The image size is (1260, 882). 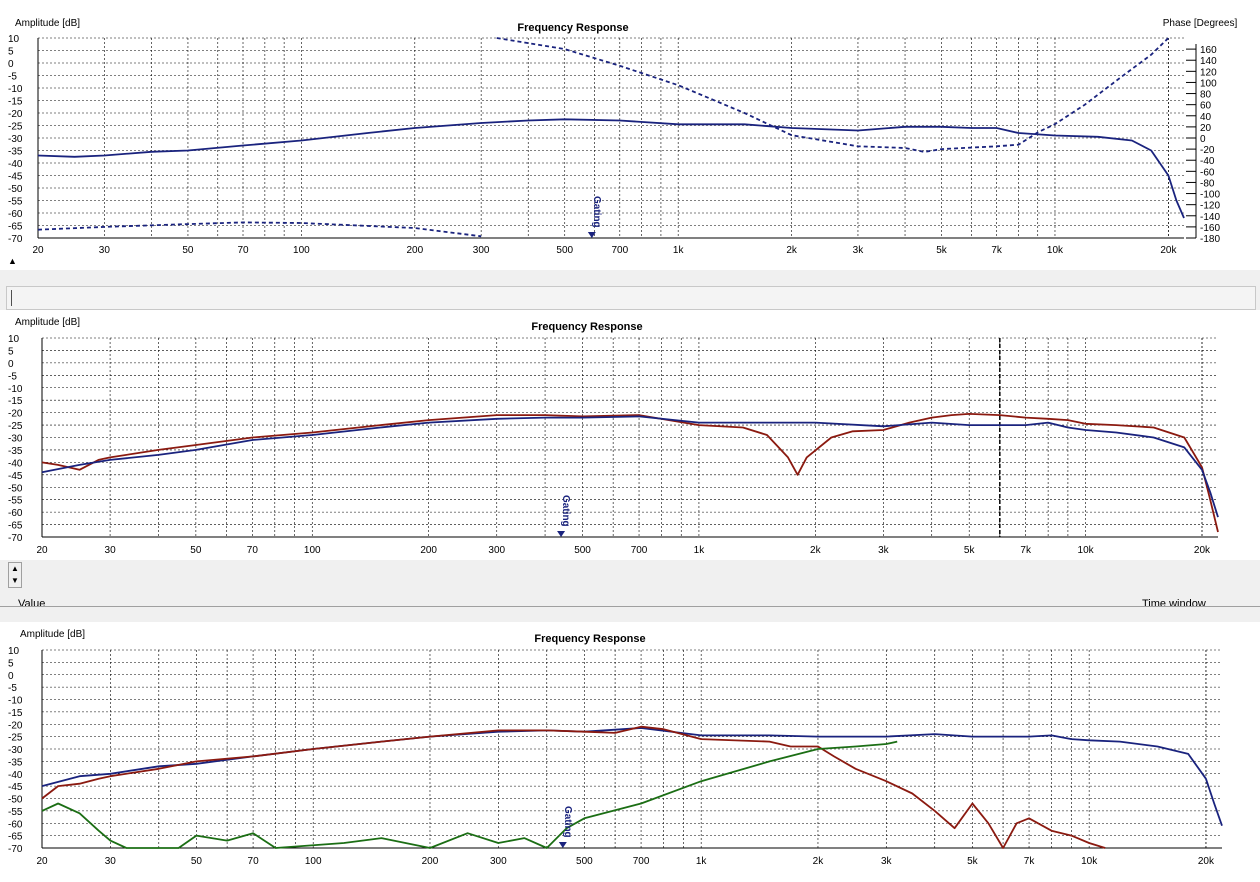 I want to click on phase-tick-label: 20, so click(x=1206, y=128).